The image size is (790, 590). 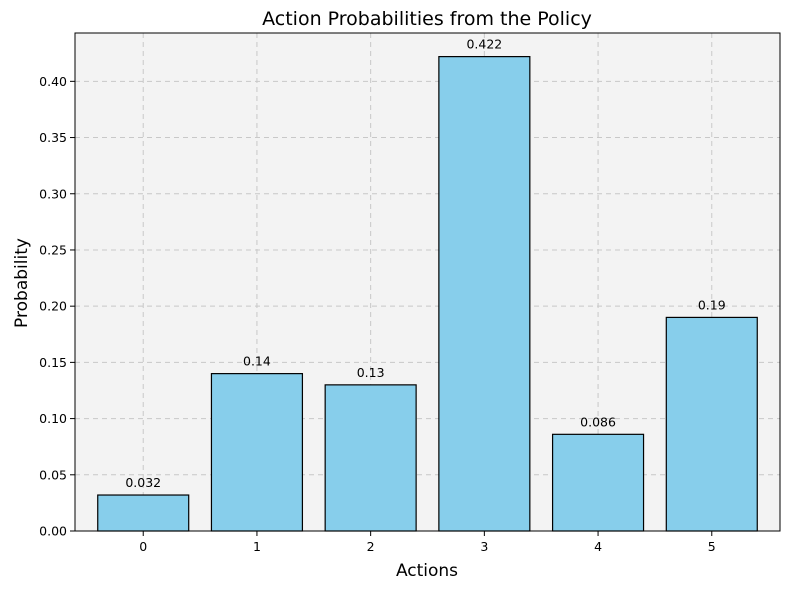 What do you see at coordinates (371, 546) in the screenshot?
I see `x-tick-label: 2` at bounding box center [371, 546].